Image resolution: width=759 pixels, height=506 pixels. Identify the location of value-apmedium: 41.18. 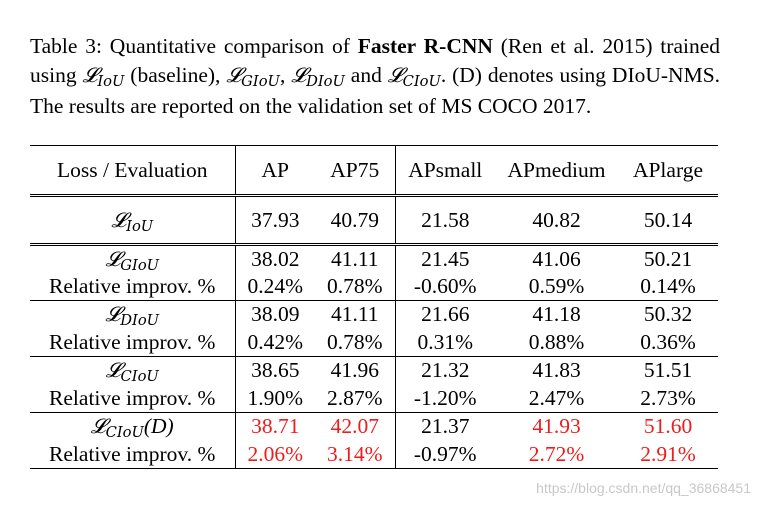
(556, 314).